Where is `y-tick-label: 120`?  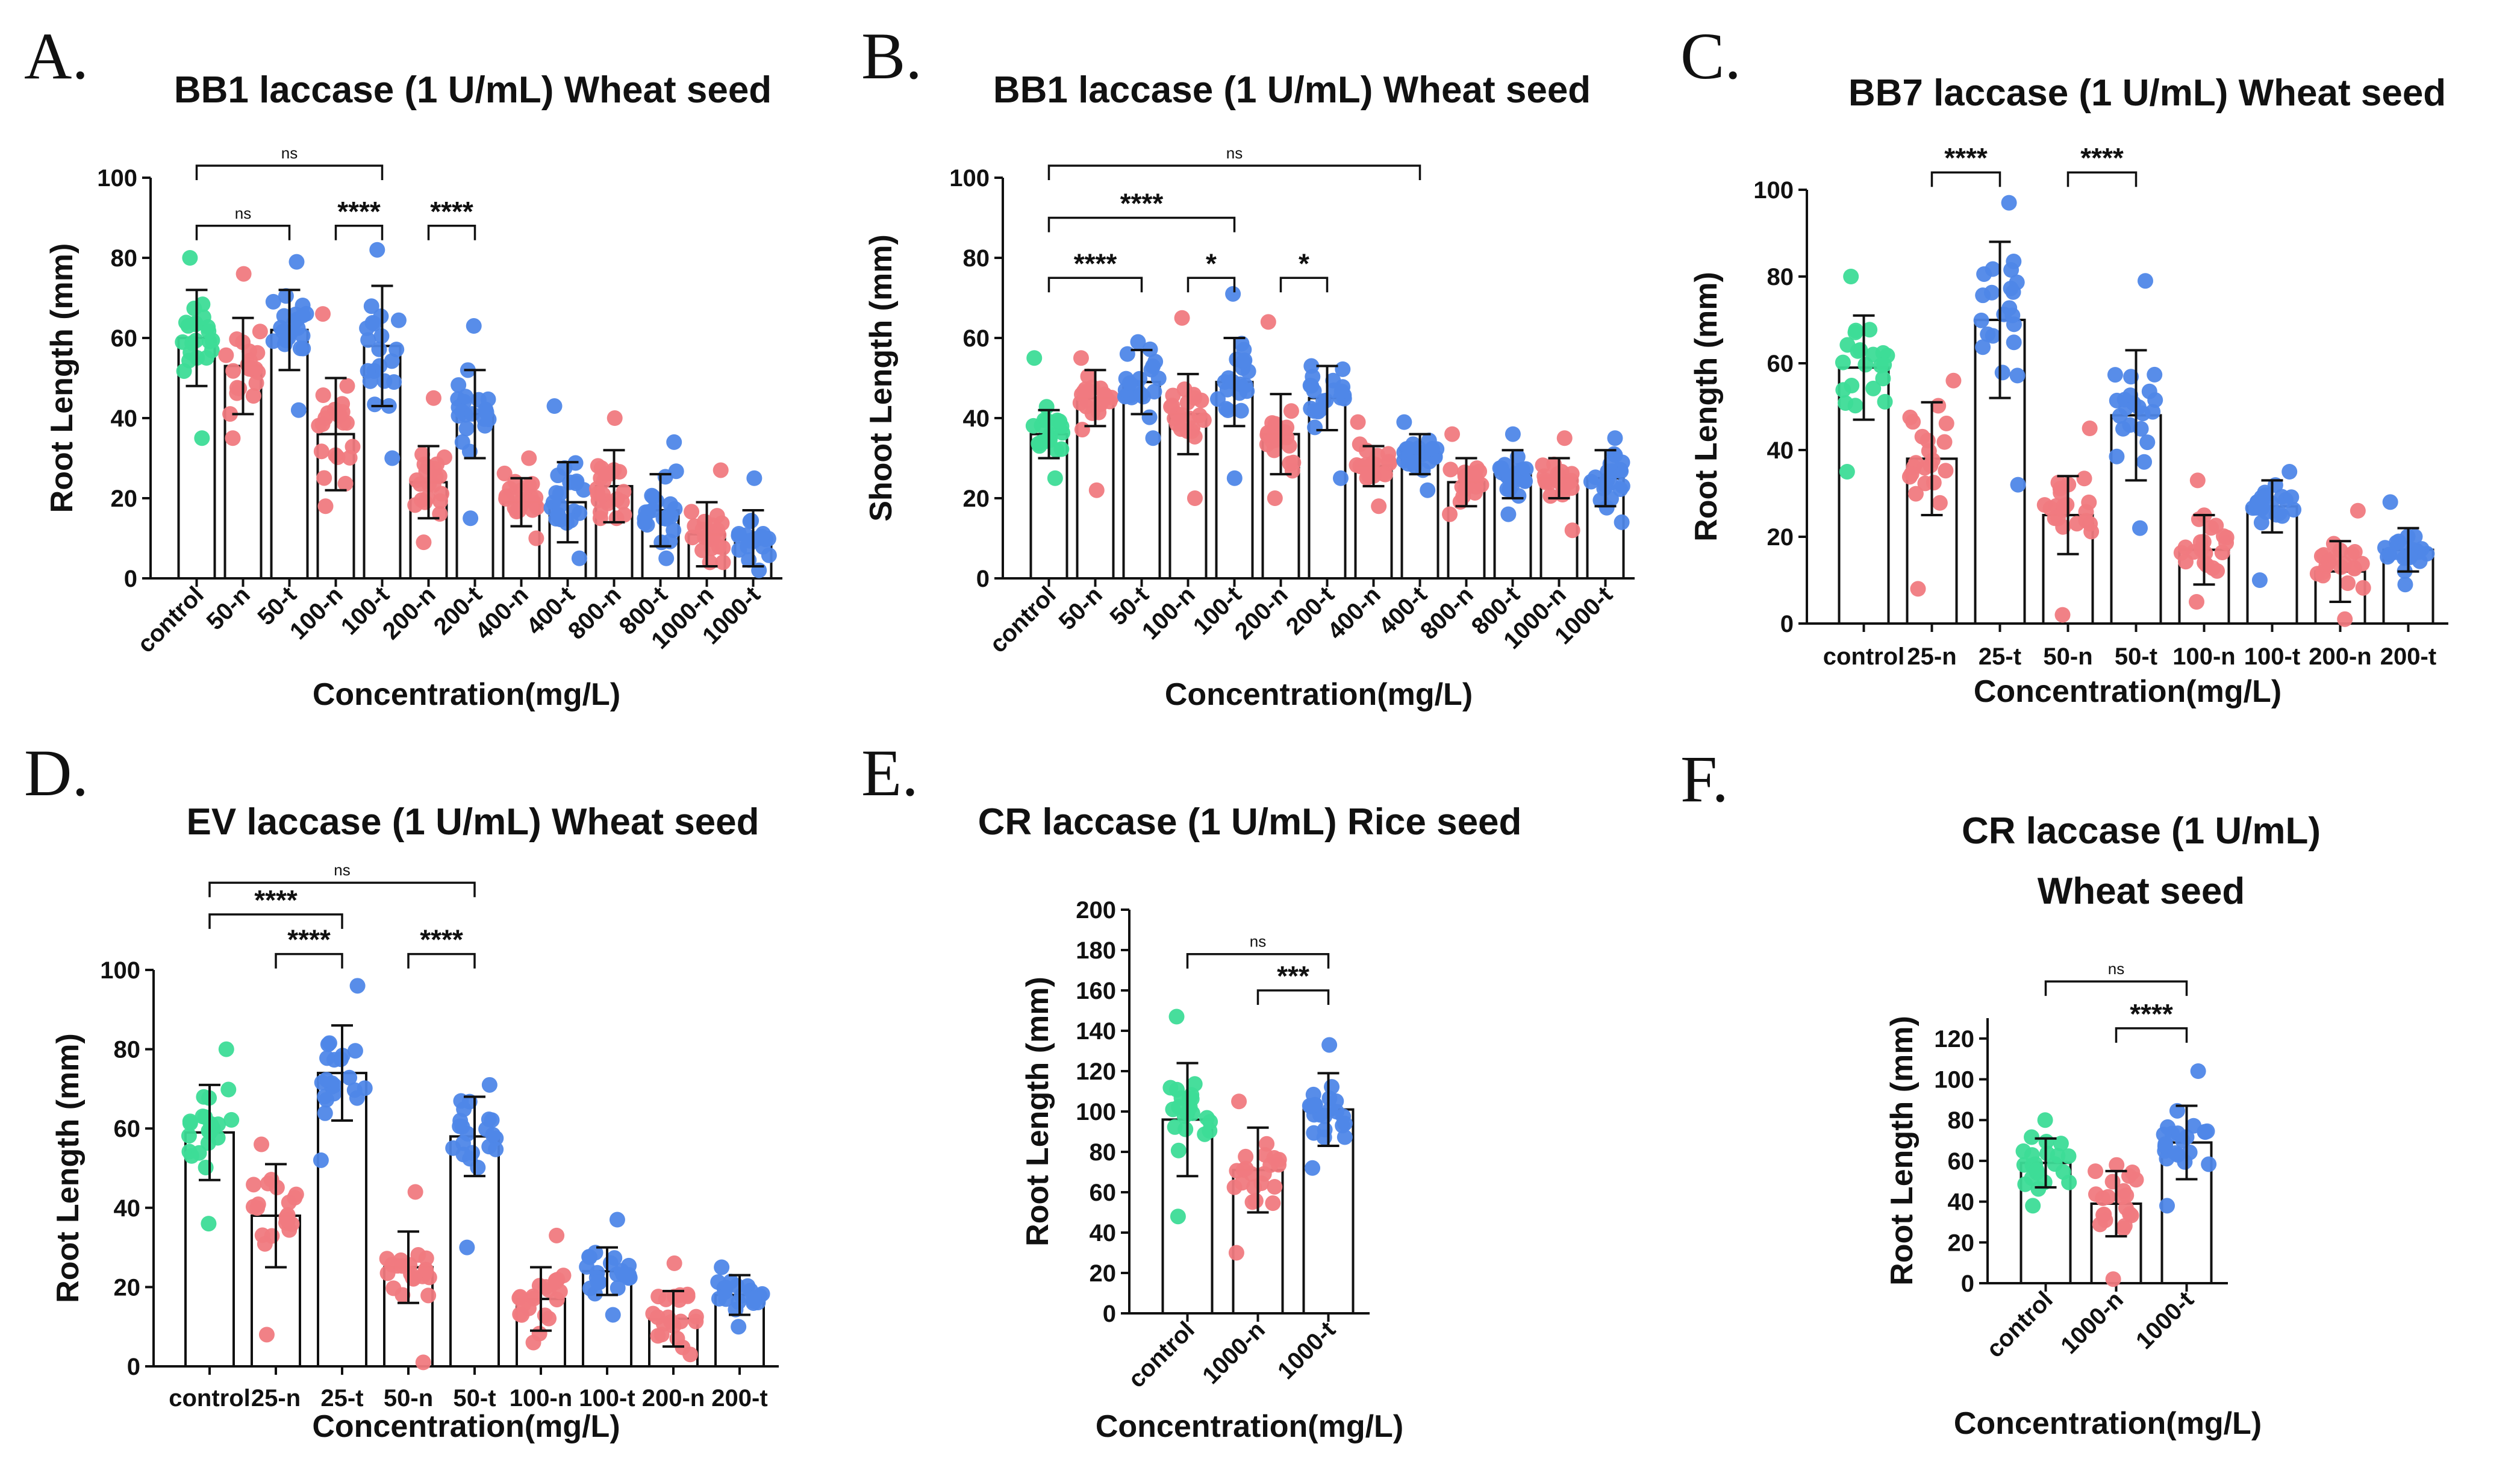
y-tick-label: 120 is located at coordinates (1096, 1071).